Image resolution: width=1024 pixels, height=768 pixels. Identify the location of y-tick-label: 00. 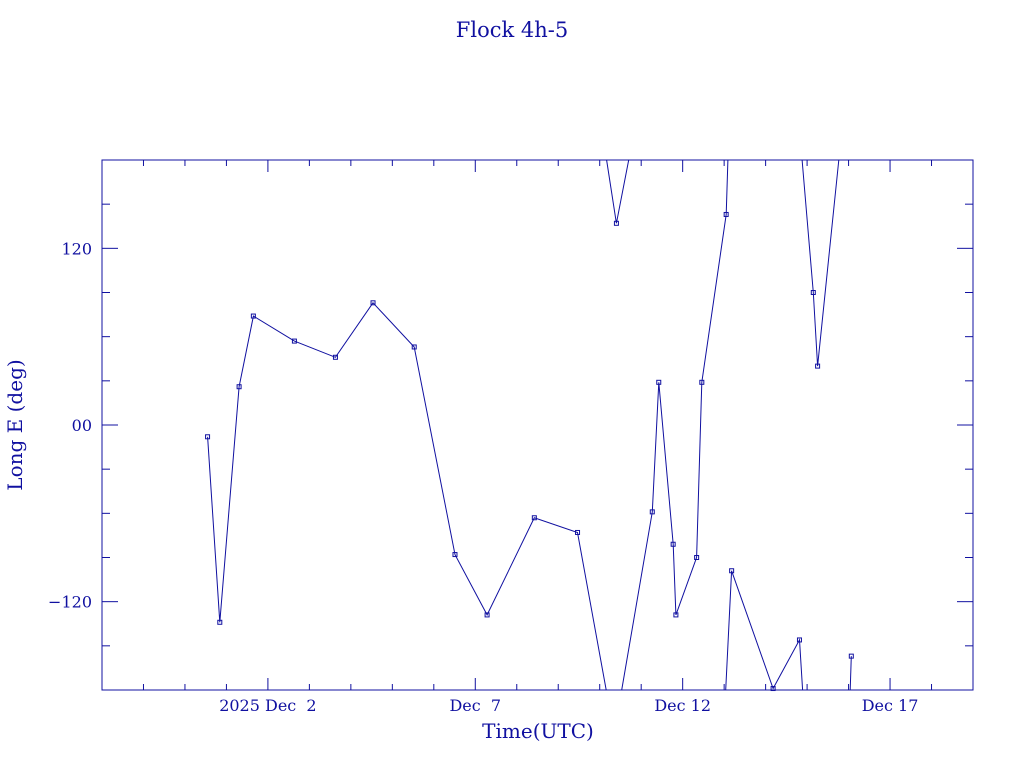
(82, 425).